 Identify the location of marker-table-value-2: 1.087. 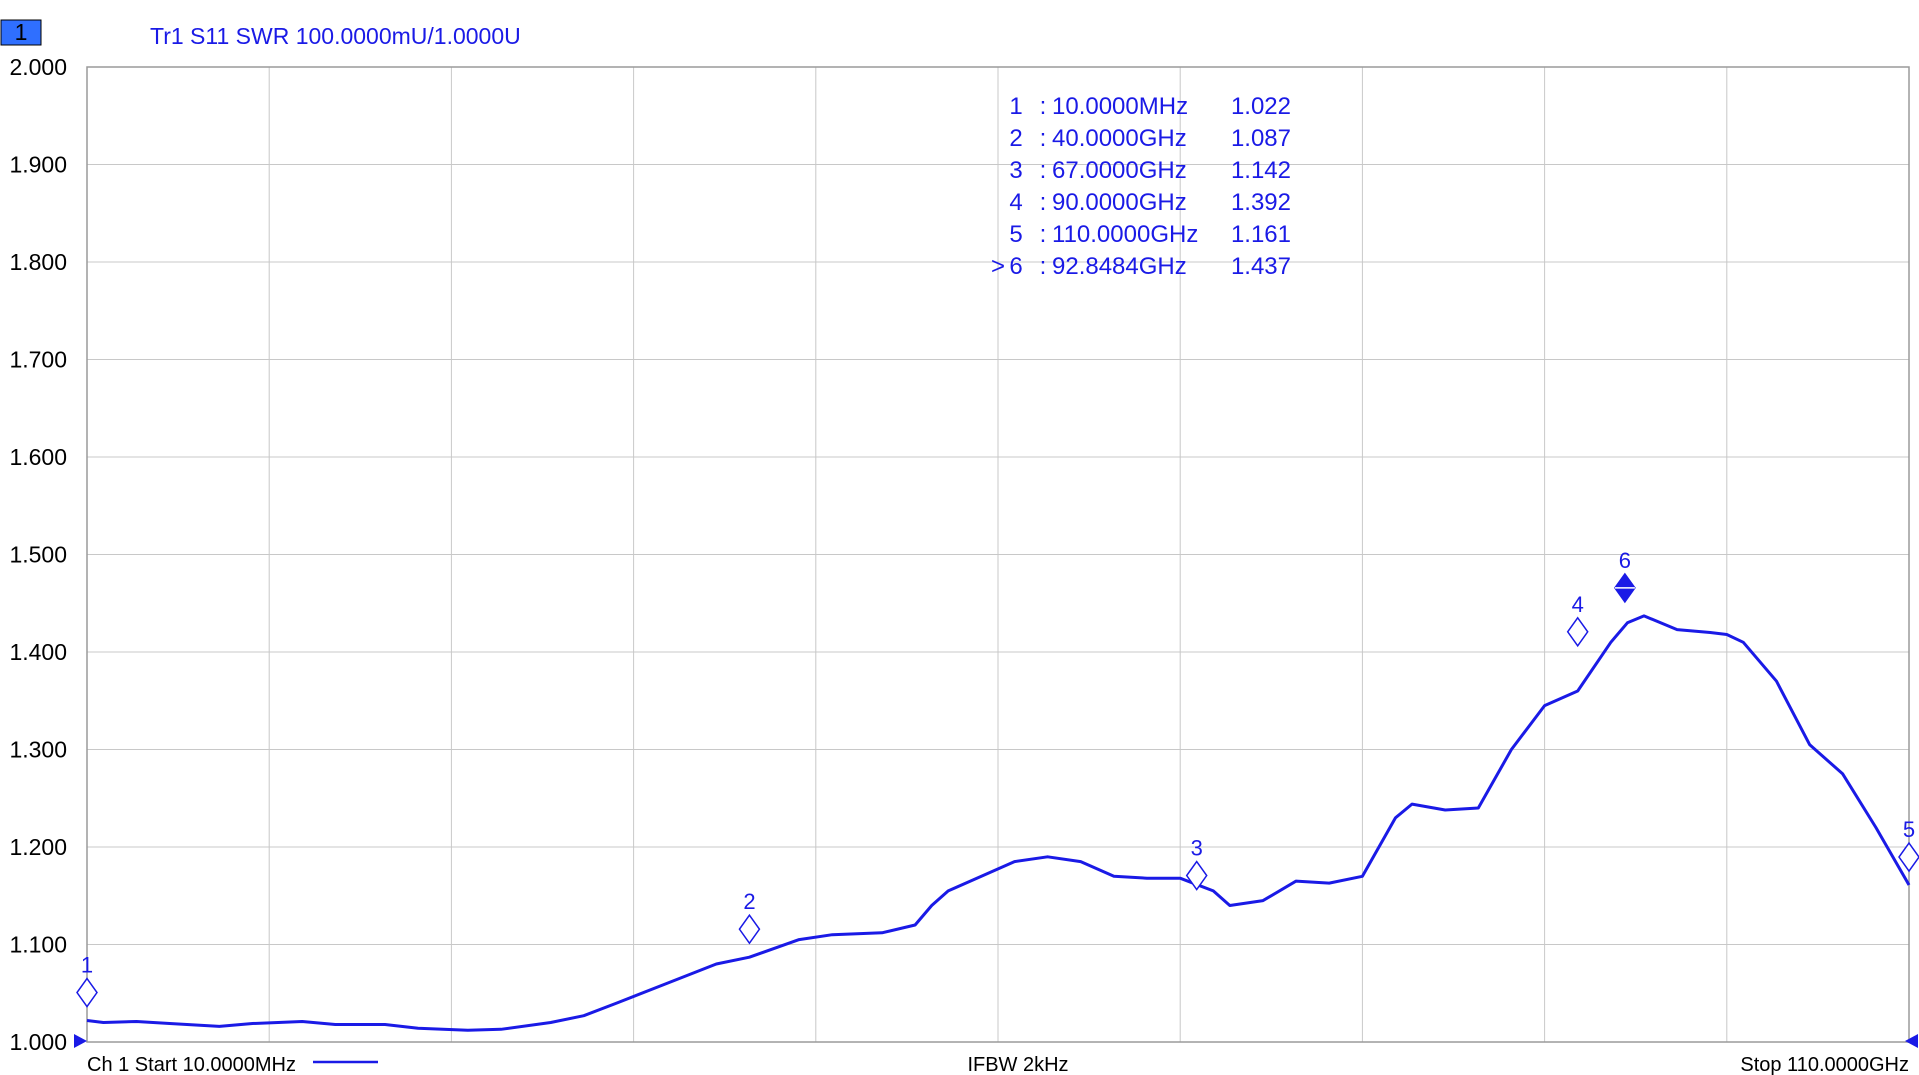
(1261, 138).